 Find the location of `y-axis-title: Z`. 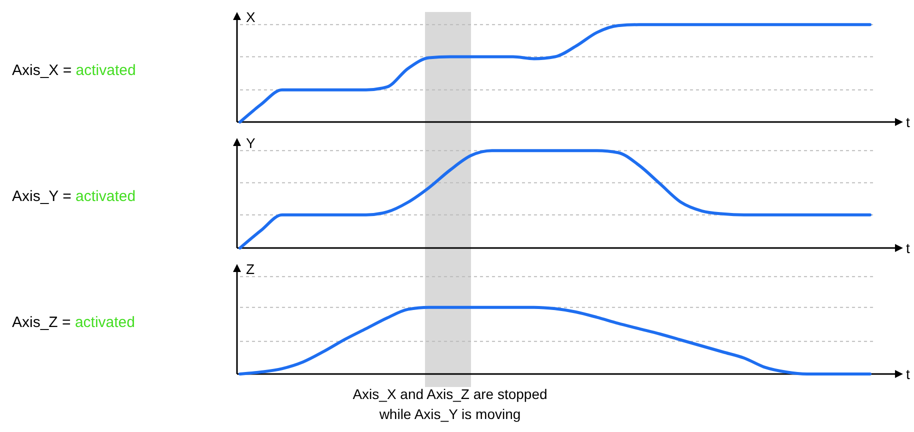

y-axis-title: Z is located at coordinates (250, 269).